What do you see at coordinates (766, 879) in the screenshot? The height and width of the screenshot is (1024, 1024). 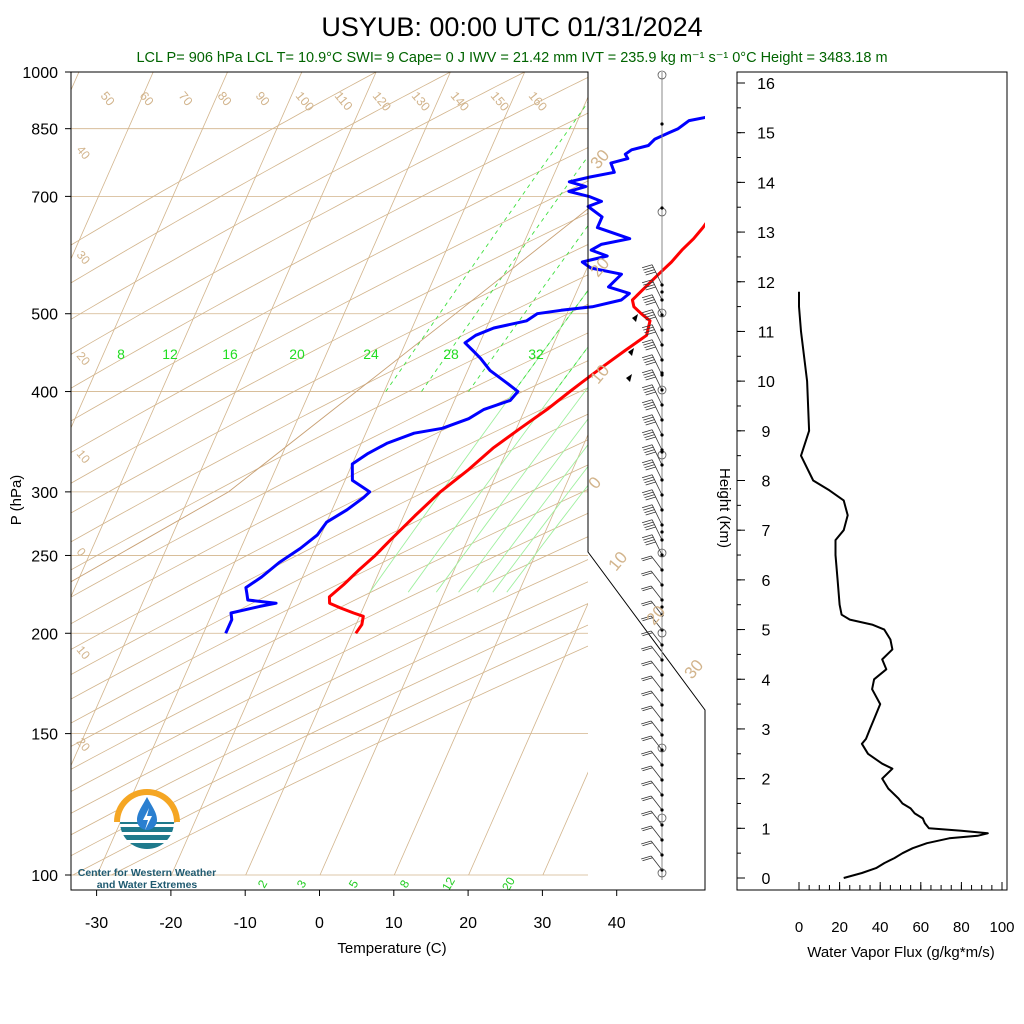 I see `height-tick-label: 0` at bounding box center [766, 879].